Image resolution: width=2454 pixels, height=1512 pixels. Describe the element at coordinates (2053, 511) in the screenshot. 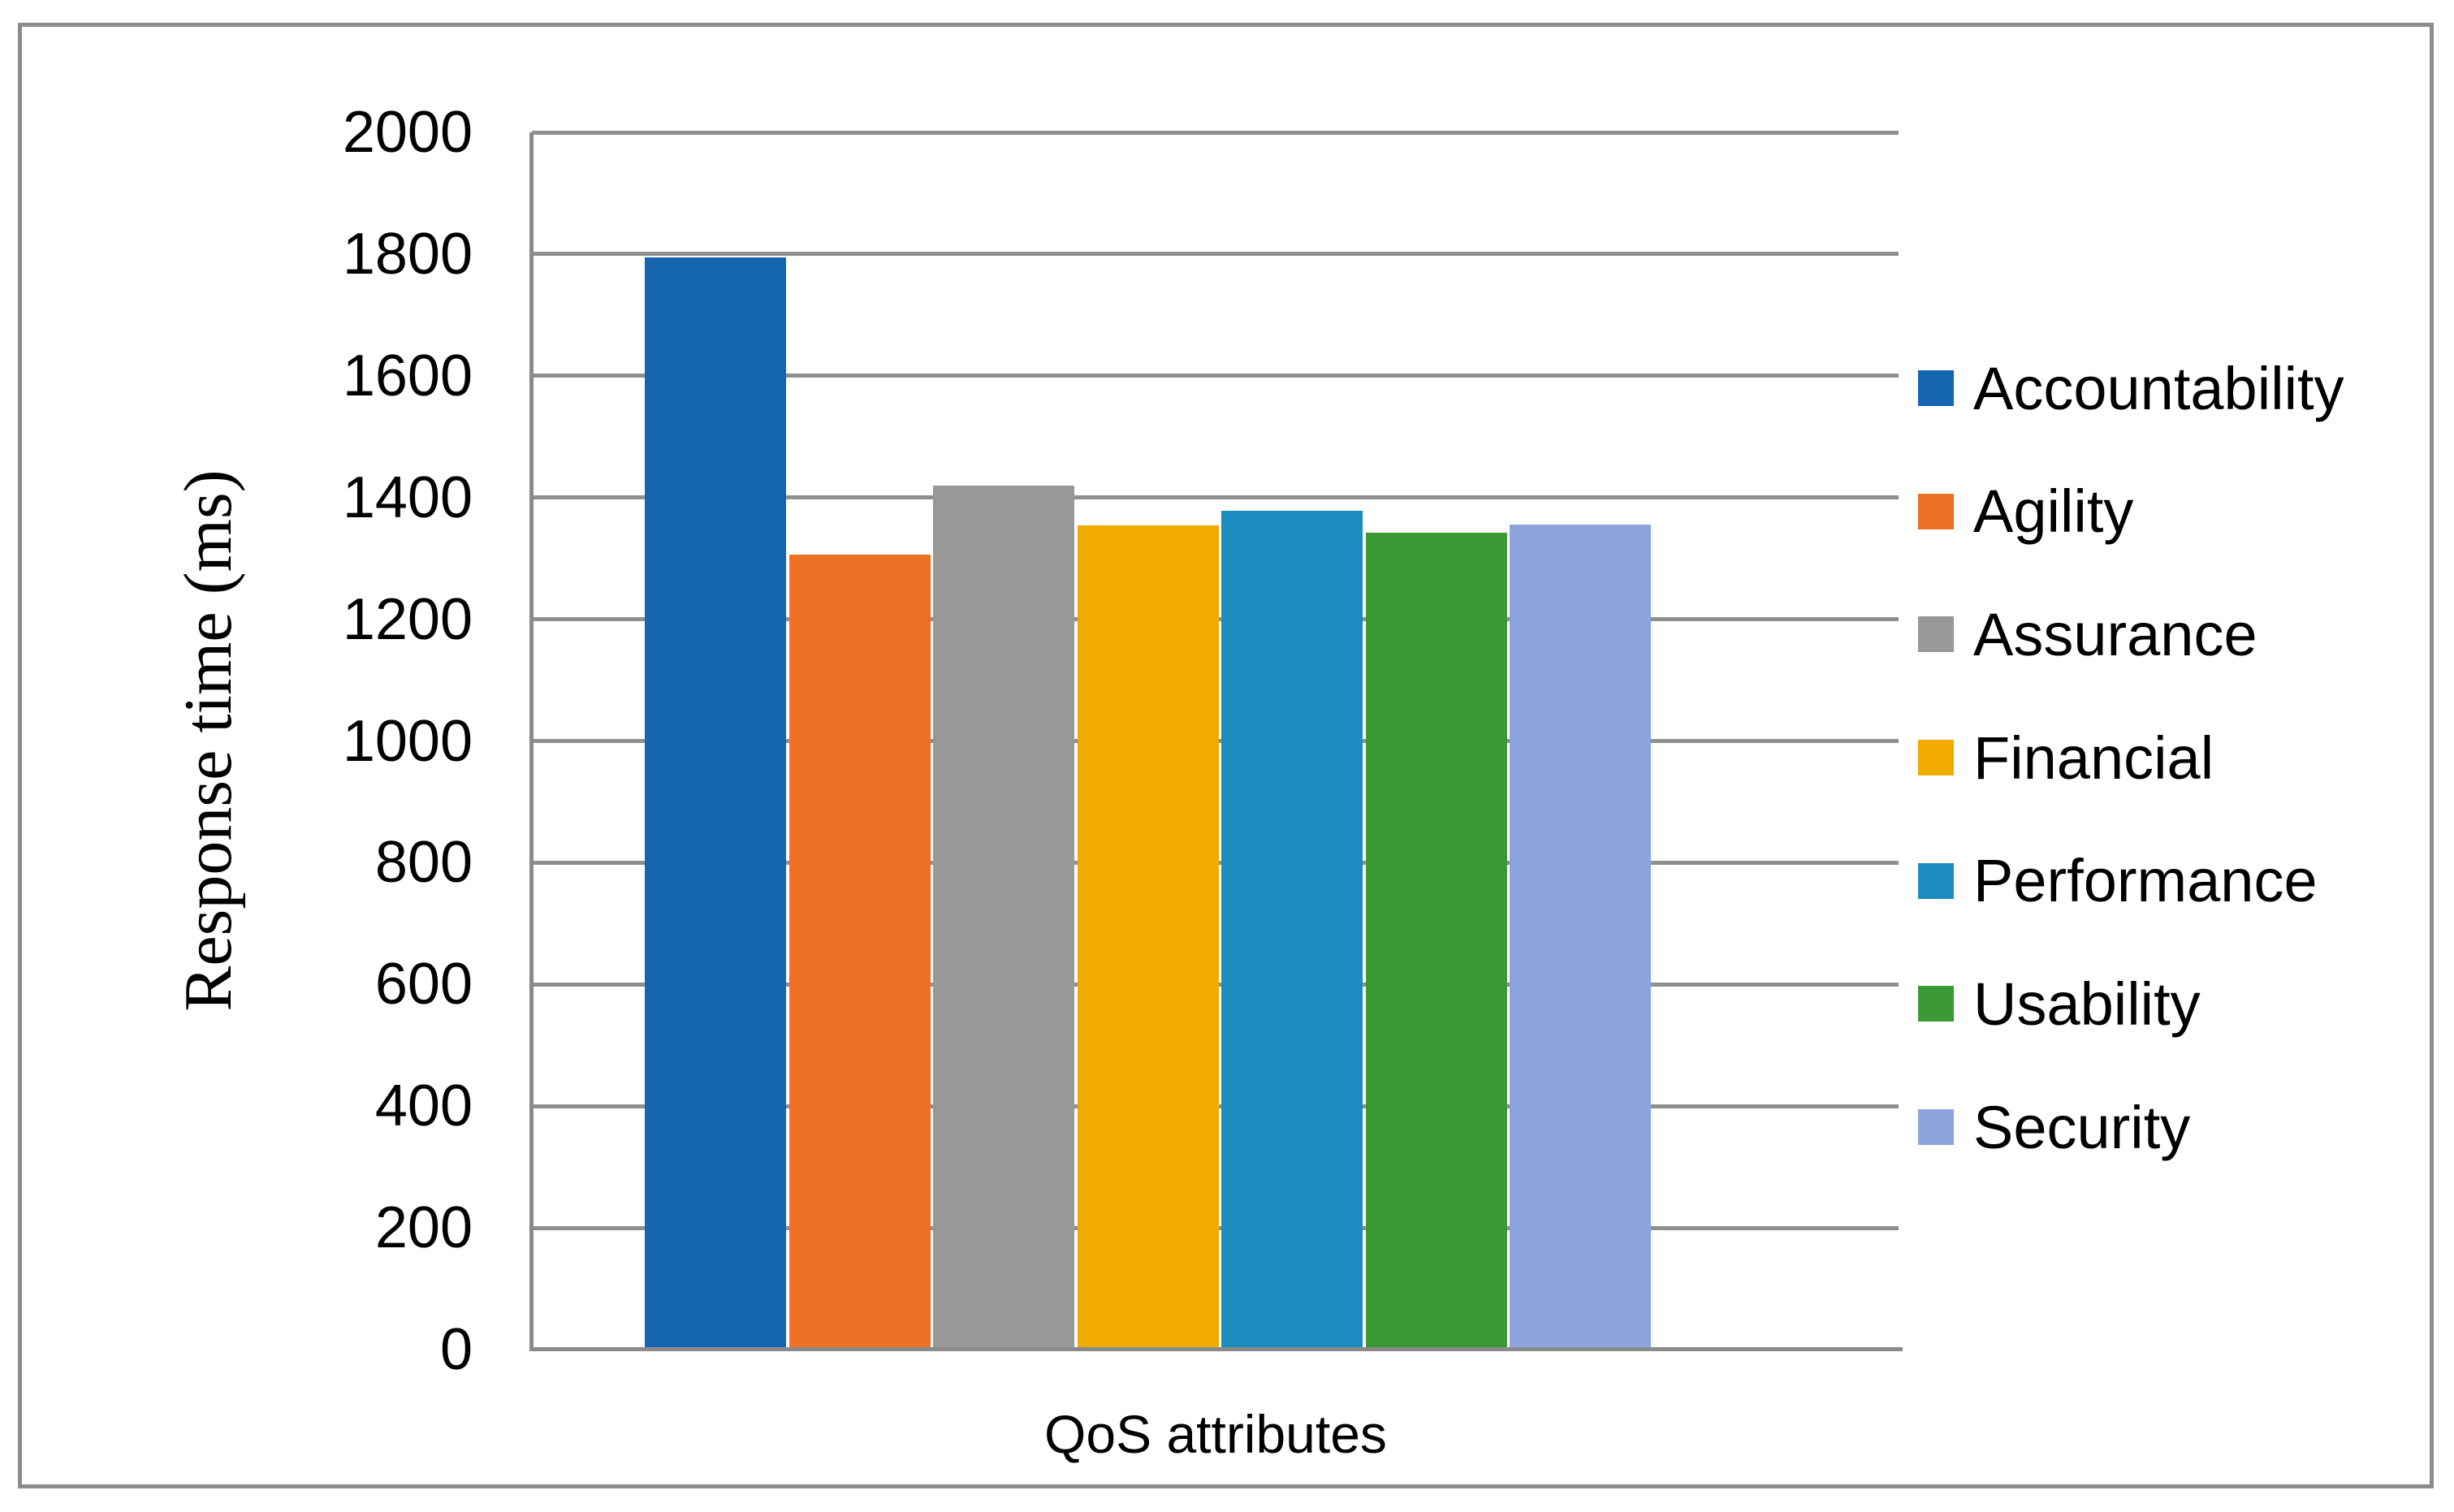

I see `legend-label-agility: Agility` at that location.